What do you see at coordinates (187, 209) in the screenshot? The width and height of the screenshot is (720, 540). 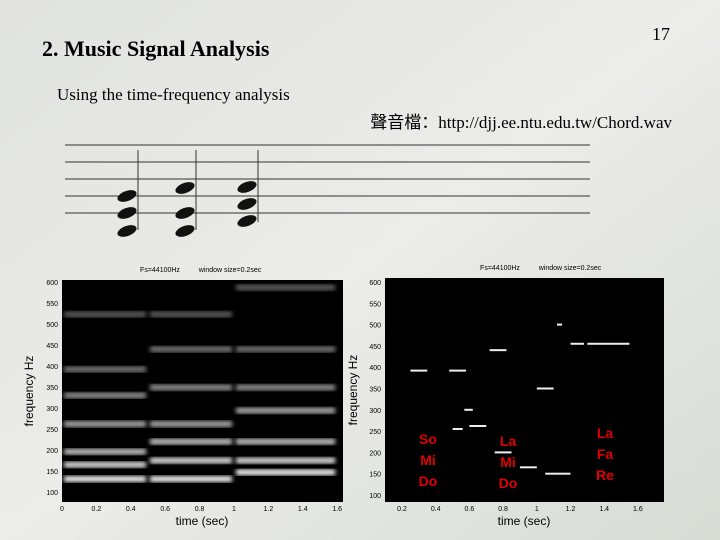 I see `music-notes` at bounding box center [187, 209].